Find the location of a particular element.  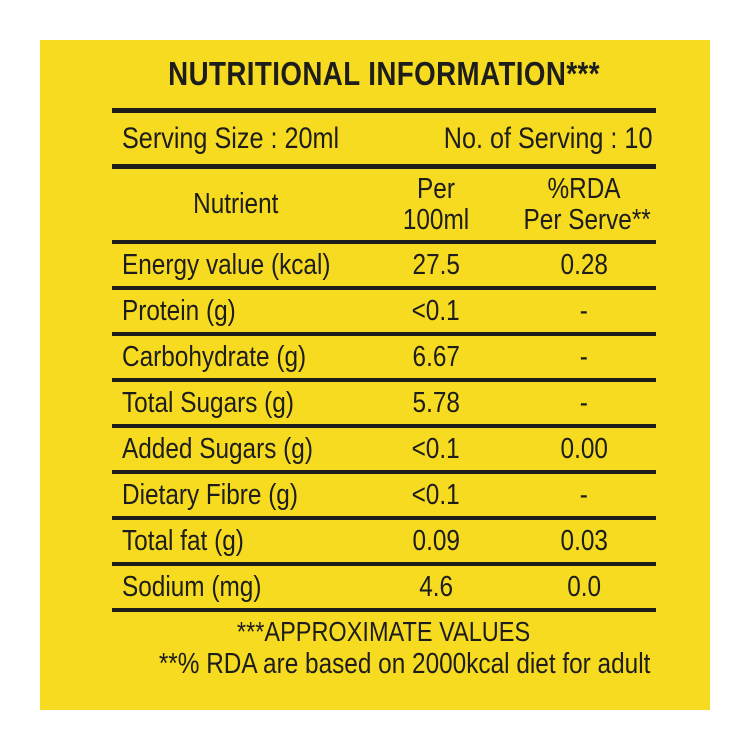

divider-top is located at coordinates (384, 110).